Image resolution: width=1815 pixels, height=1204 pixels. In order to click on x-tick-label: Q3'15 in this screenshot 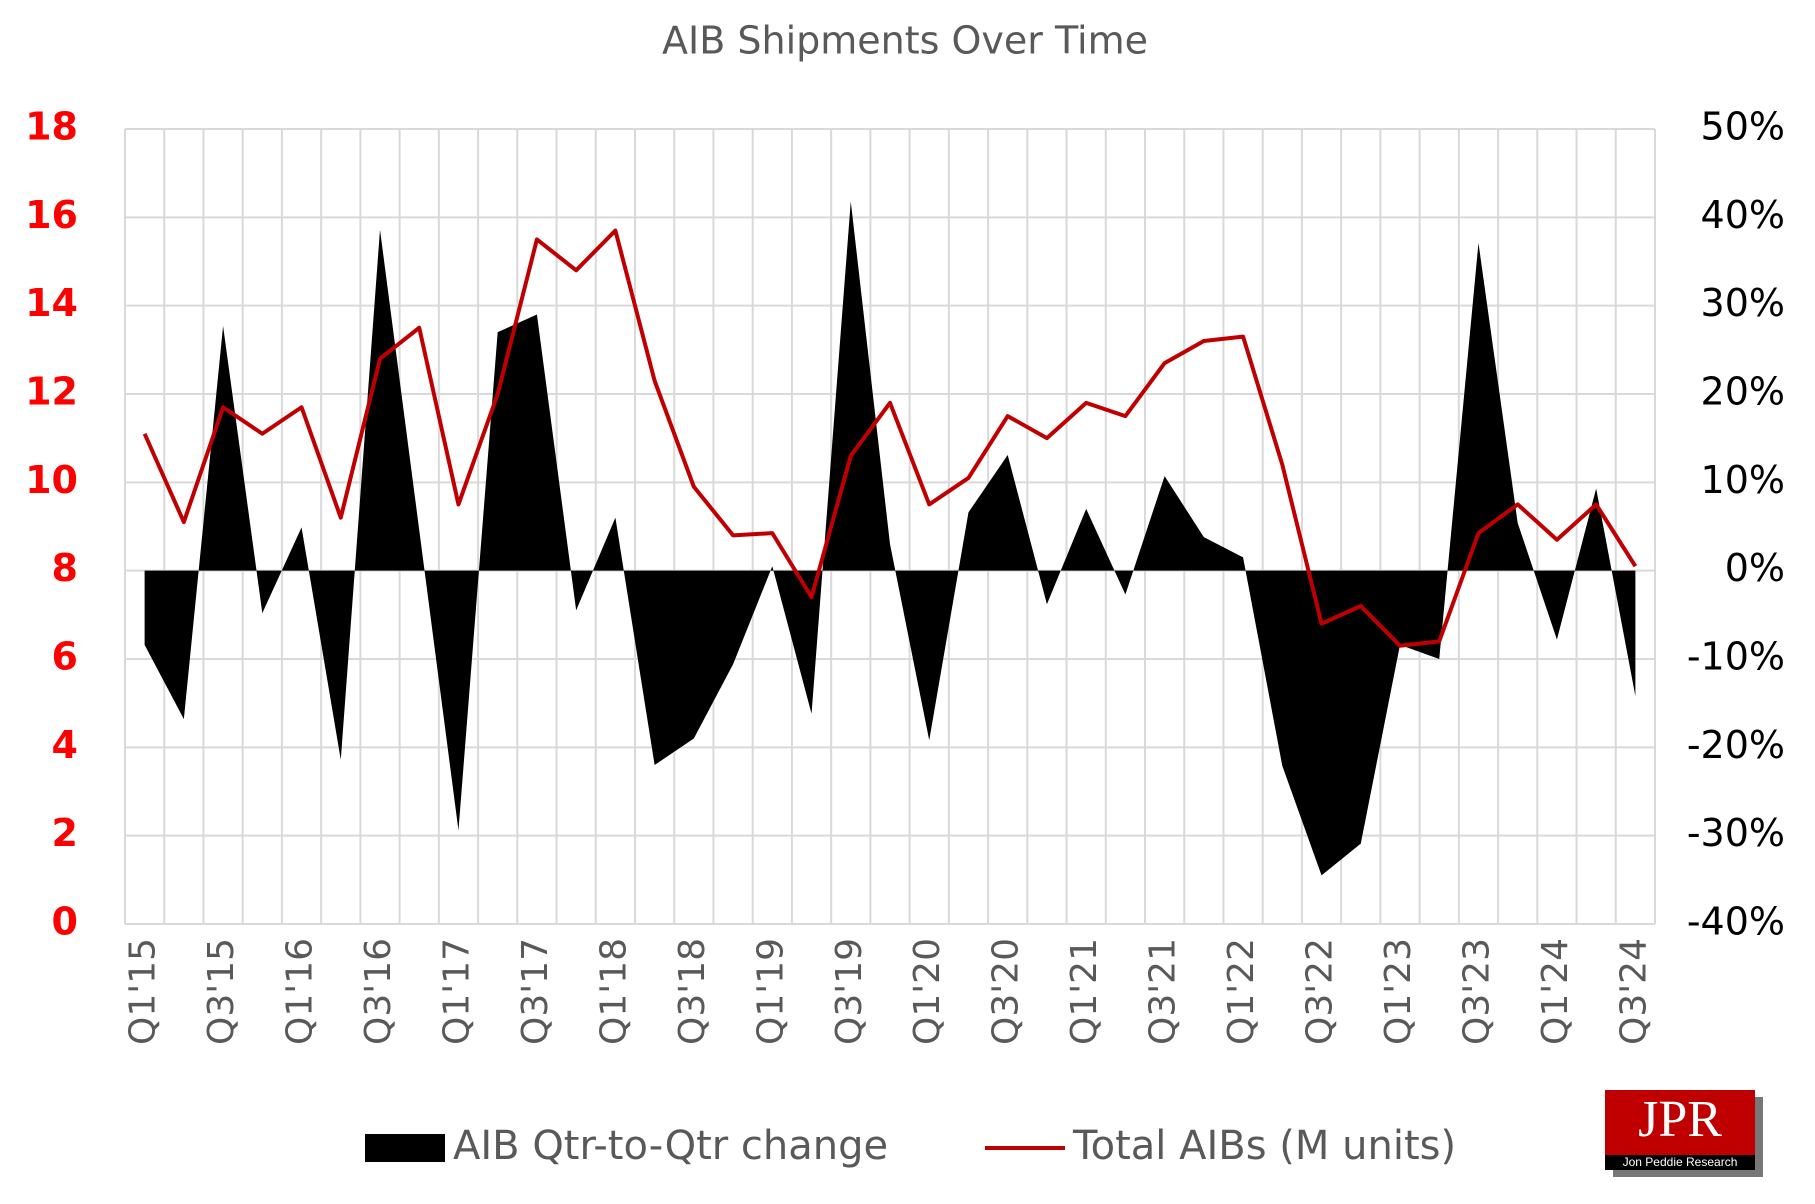, I will do `click(221, 991)`.